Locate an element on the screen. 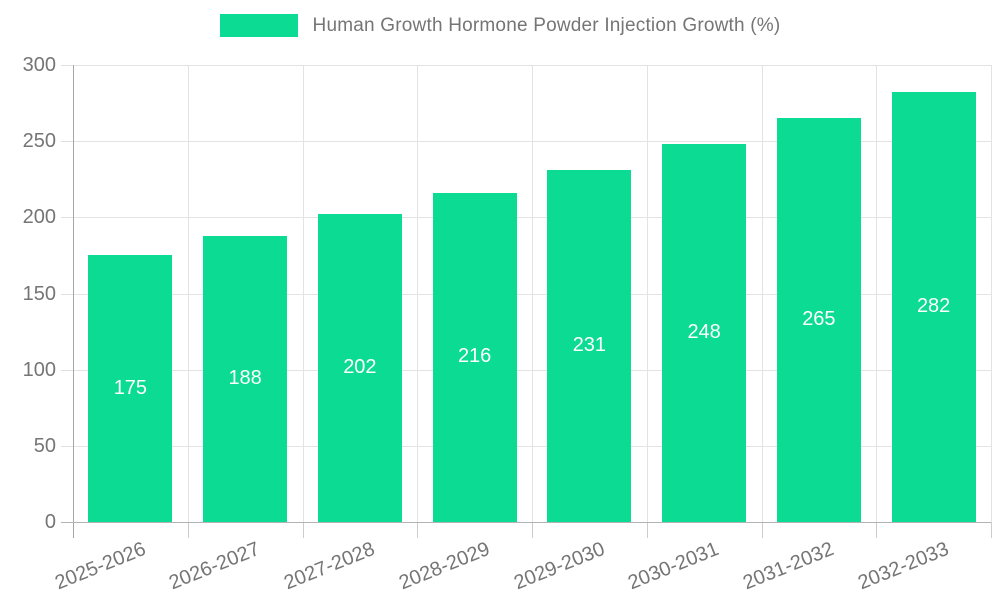 The width and height of the screenshot is (1000, 600). bar-value-label: 175 is located at coordinates (130, 387).